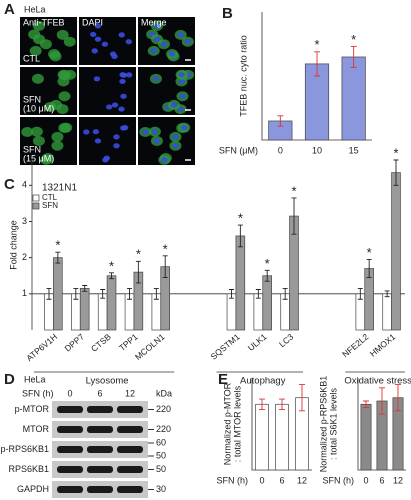 The image size is (411, 500). Describe the element at coordinates (75, 342) in the screenshot. I see `x-tick-label: DPP7` at that location.